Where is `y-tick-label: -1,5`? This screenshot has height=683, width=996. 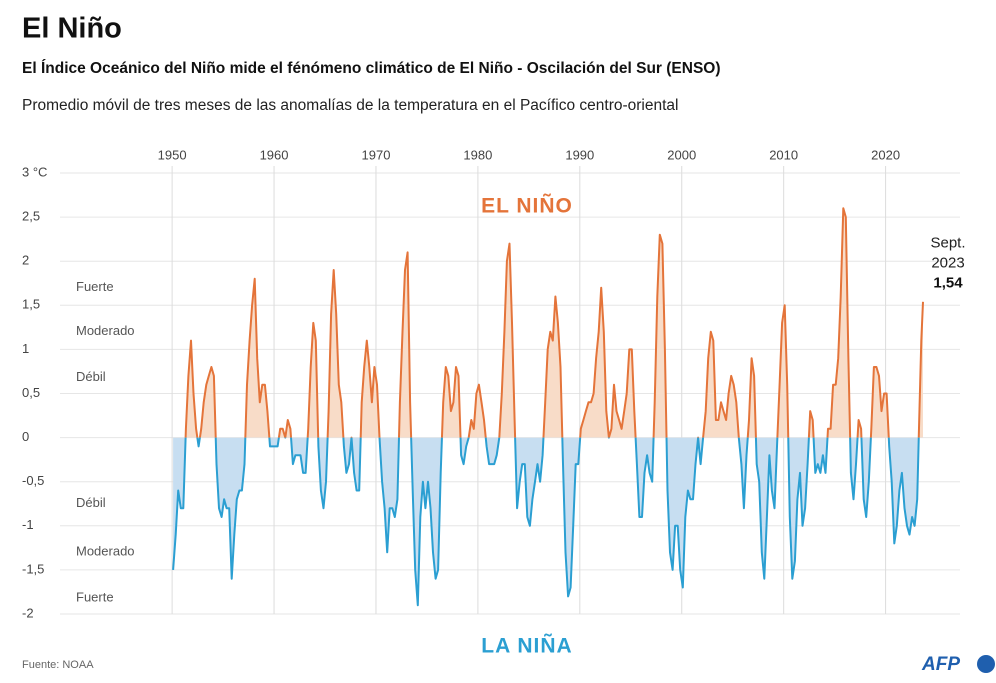 y-tick-label: -1,5 is located at coordinates (33, 568).